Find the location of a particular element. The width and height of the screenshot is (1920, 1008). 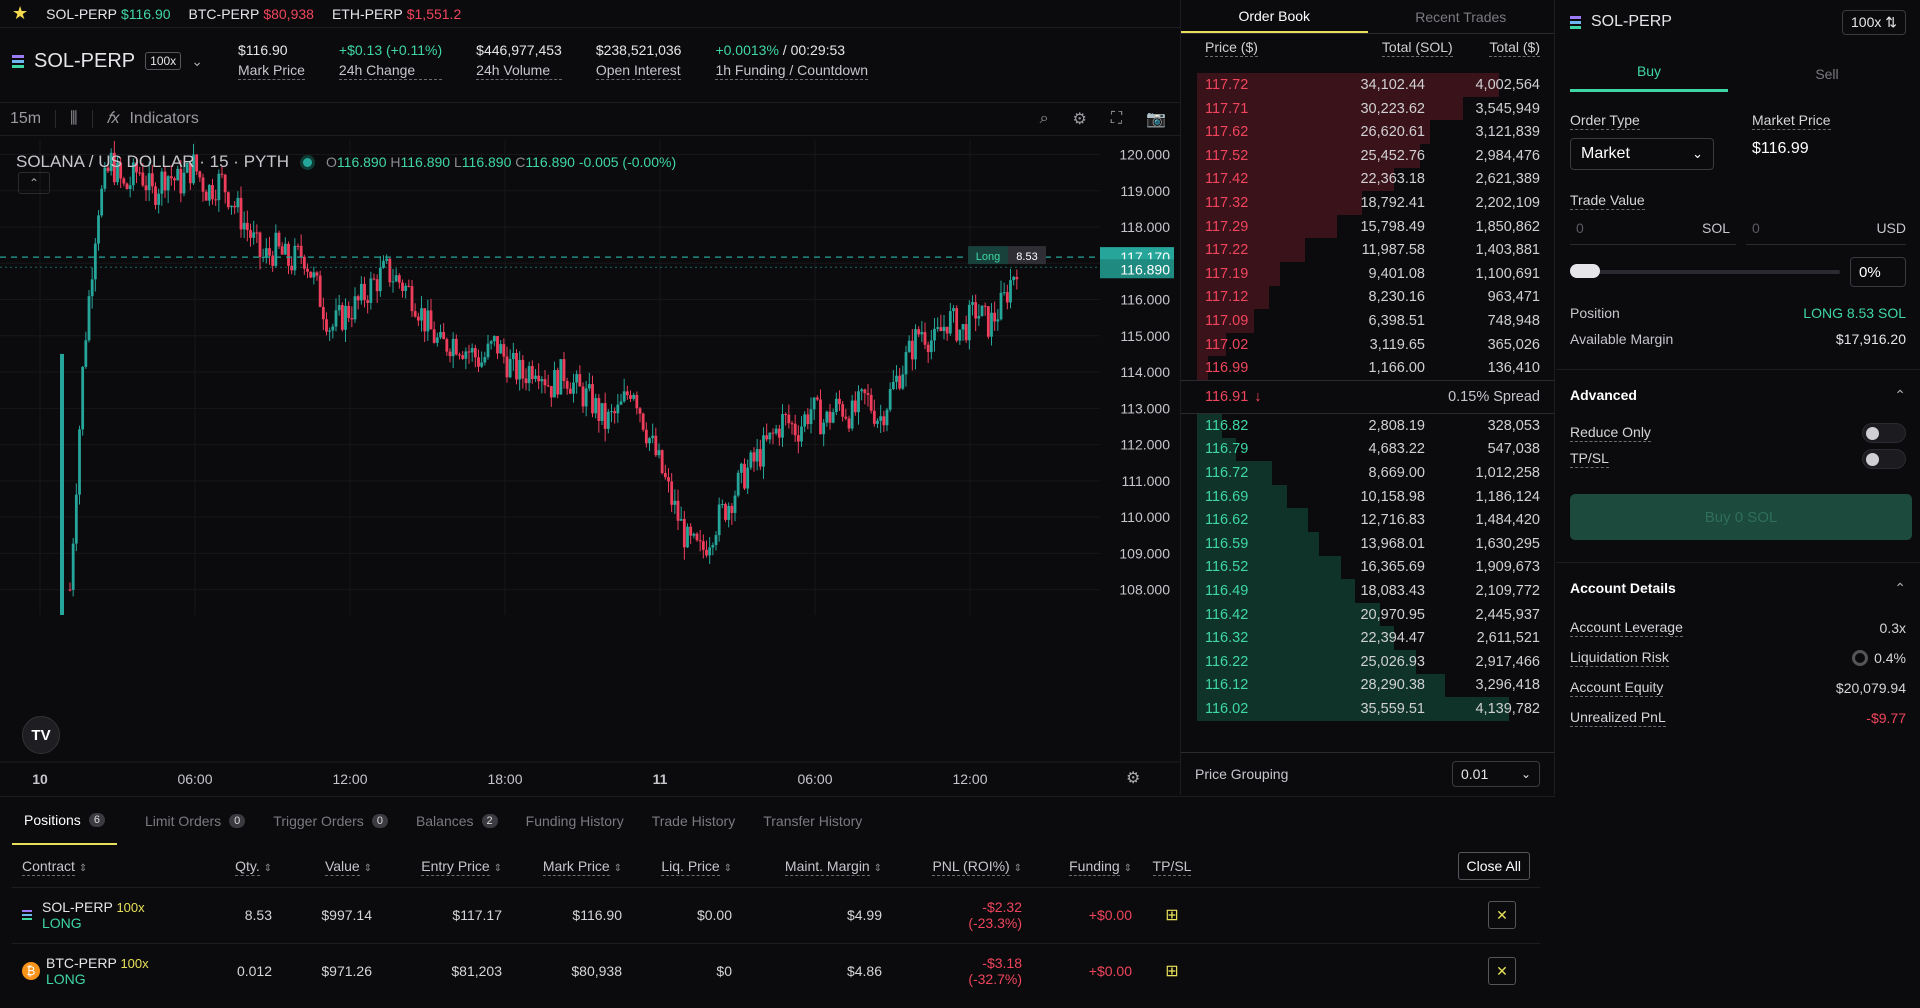

amount-slider is located at coordinates (1705, 271).